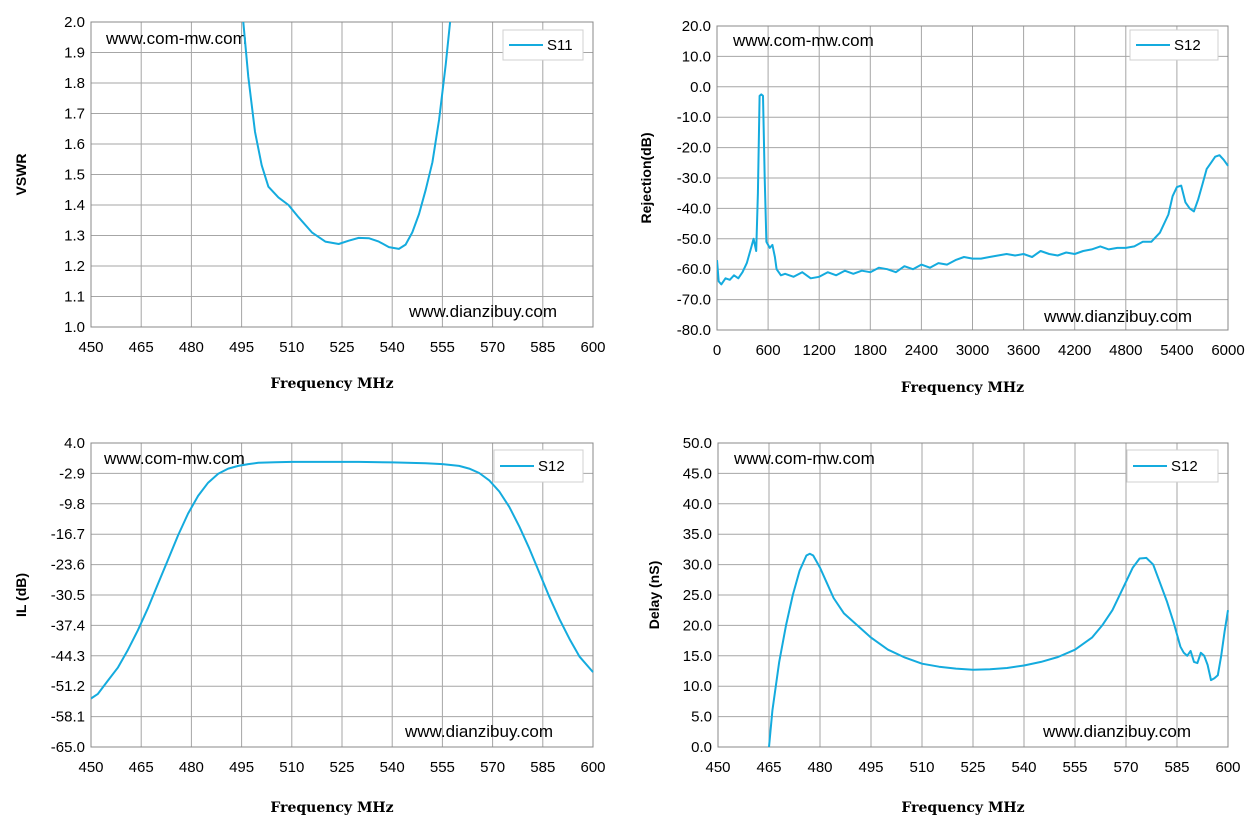  What do you see at coordinates (68, 686) in the screenshot?
I see `y-tick-label: -51.2` at bounding box center [68, 686].